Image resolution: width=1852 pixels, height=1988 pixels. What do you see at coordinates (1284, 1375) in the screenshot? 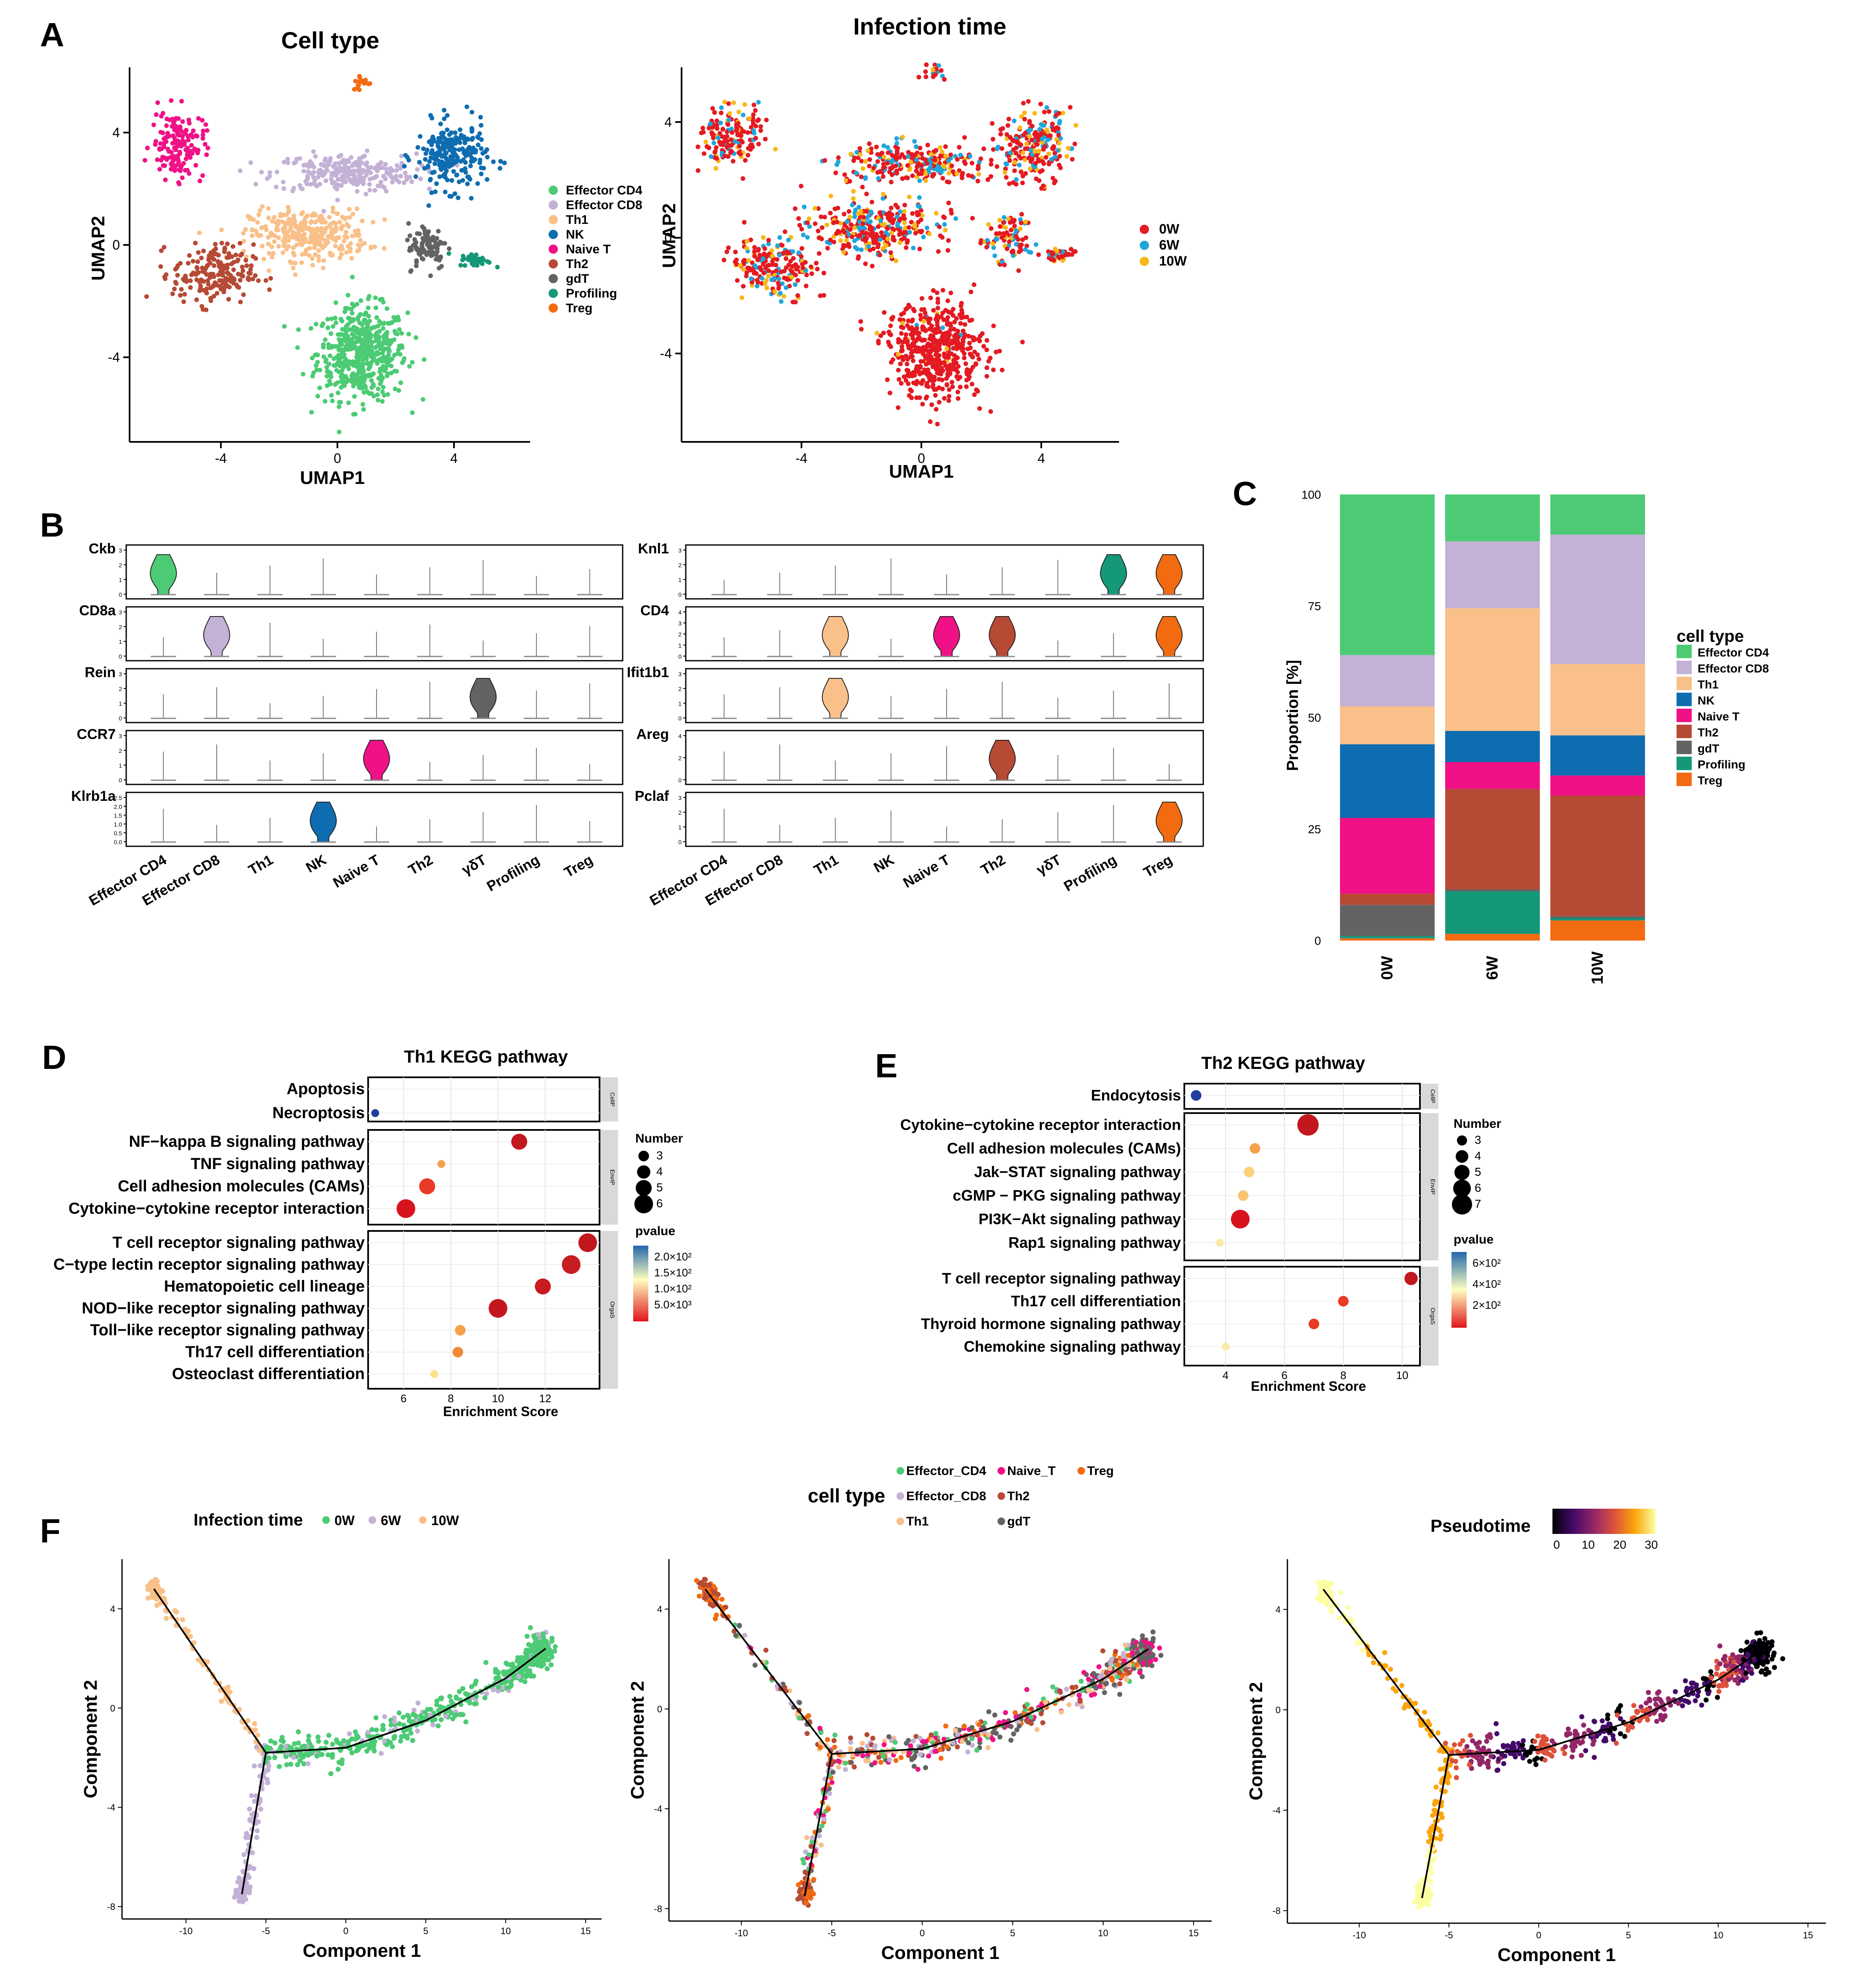
I see `enrichment-xtick: 6` at bounding box center [1284, 1375].